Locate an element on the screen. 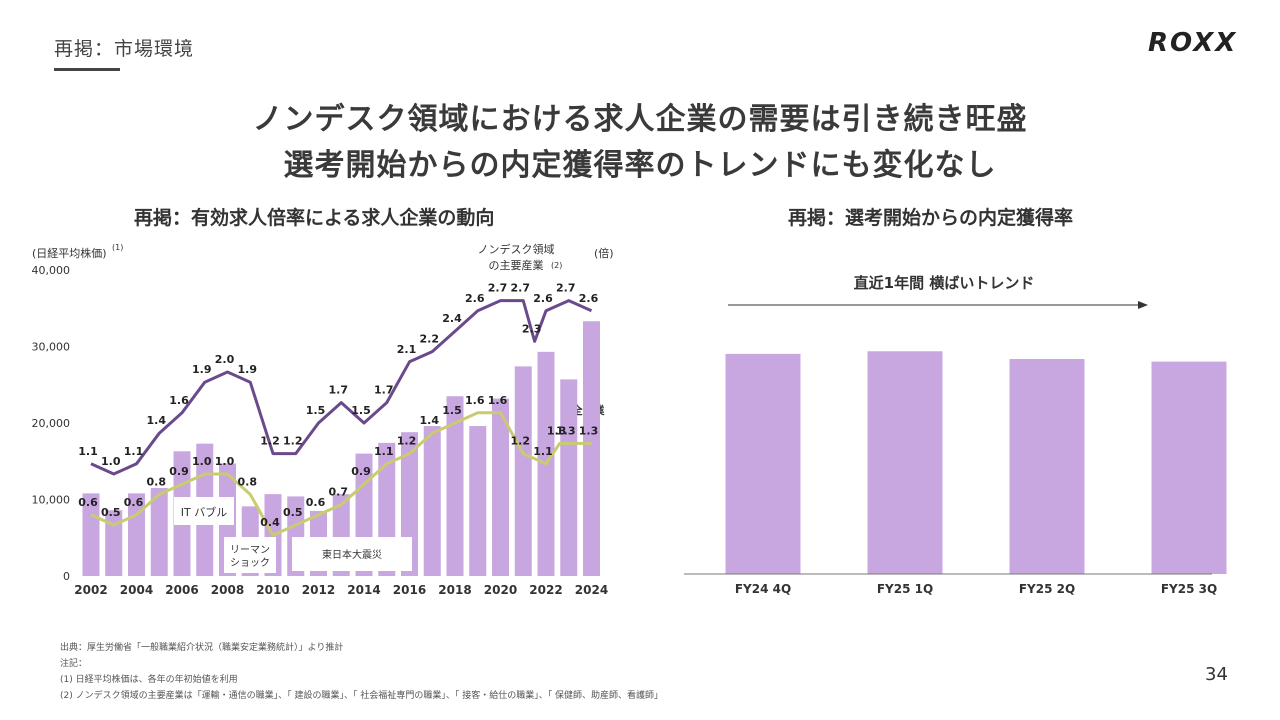  left-axis-note: (1) is located at coordinates (117, 247).